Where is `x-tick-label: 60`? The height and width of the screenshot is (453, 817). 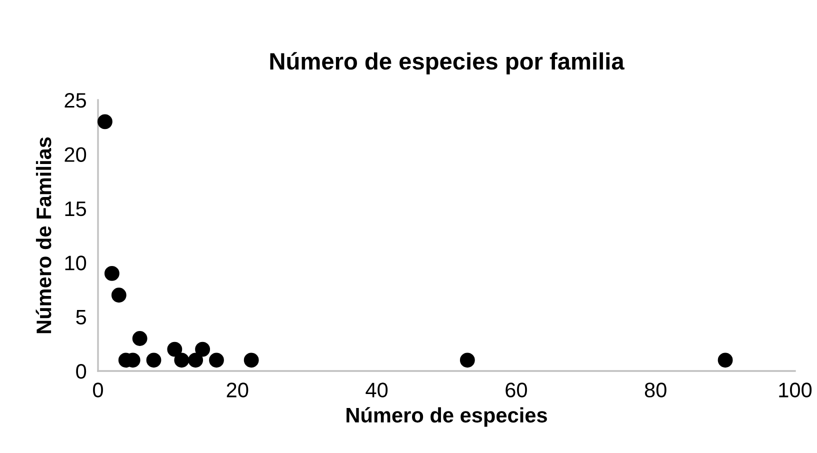
x-tick-label: 60 is located at coordinates (516, 390).